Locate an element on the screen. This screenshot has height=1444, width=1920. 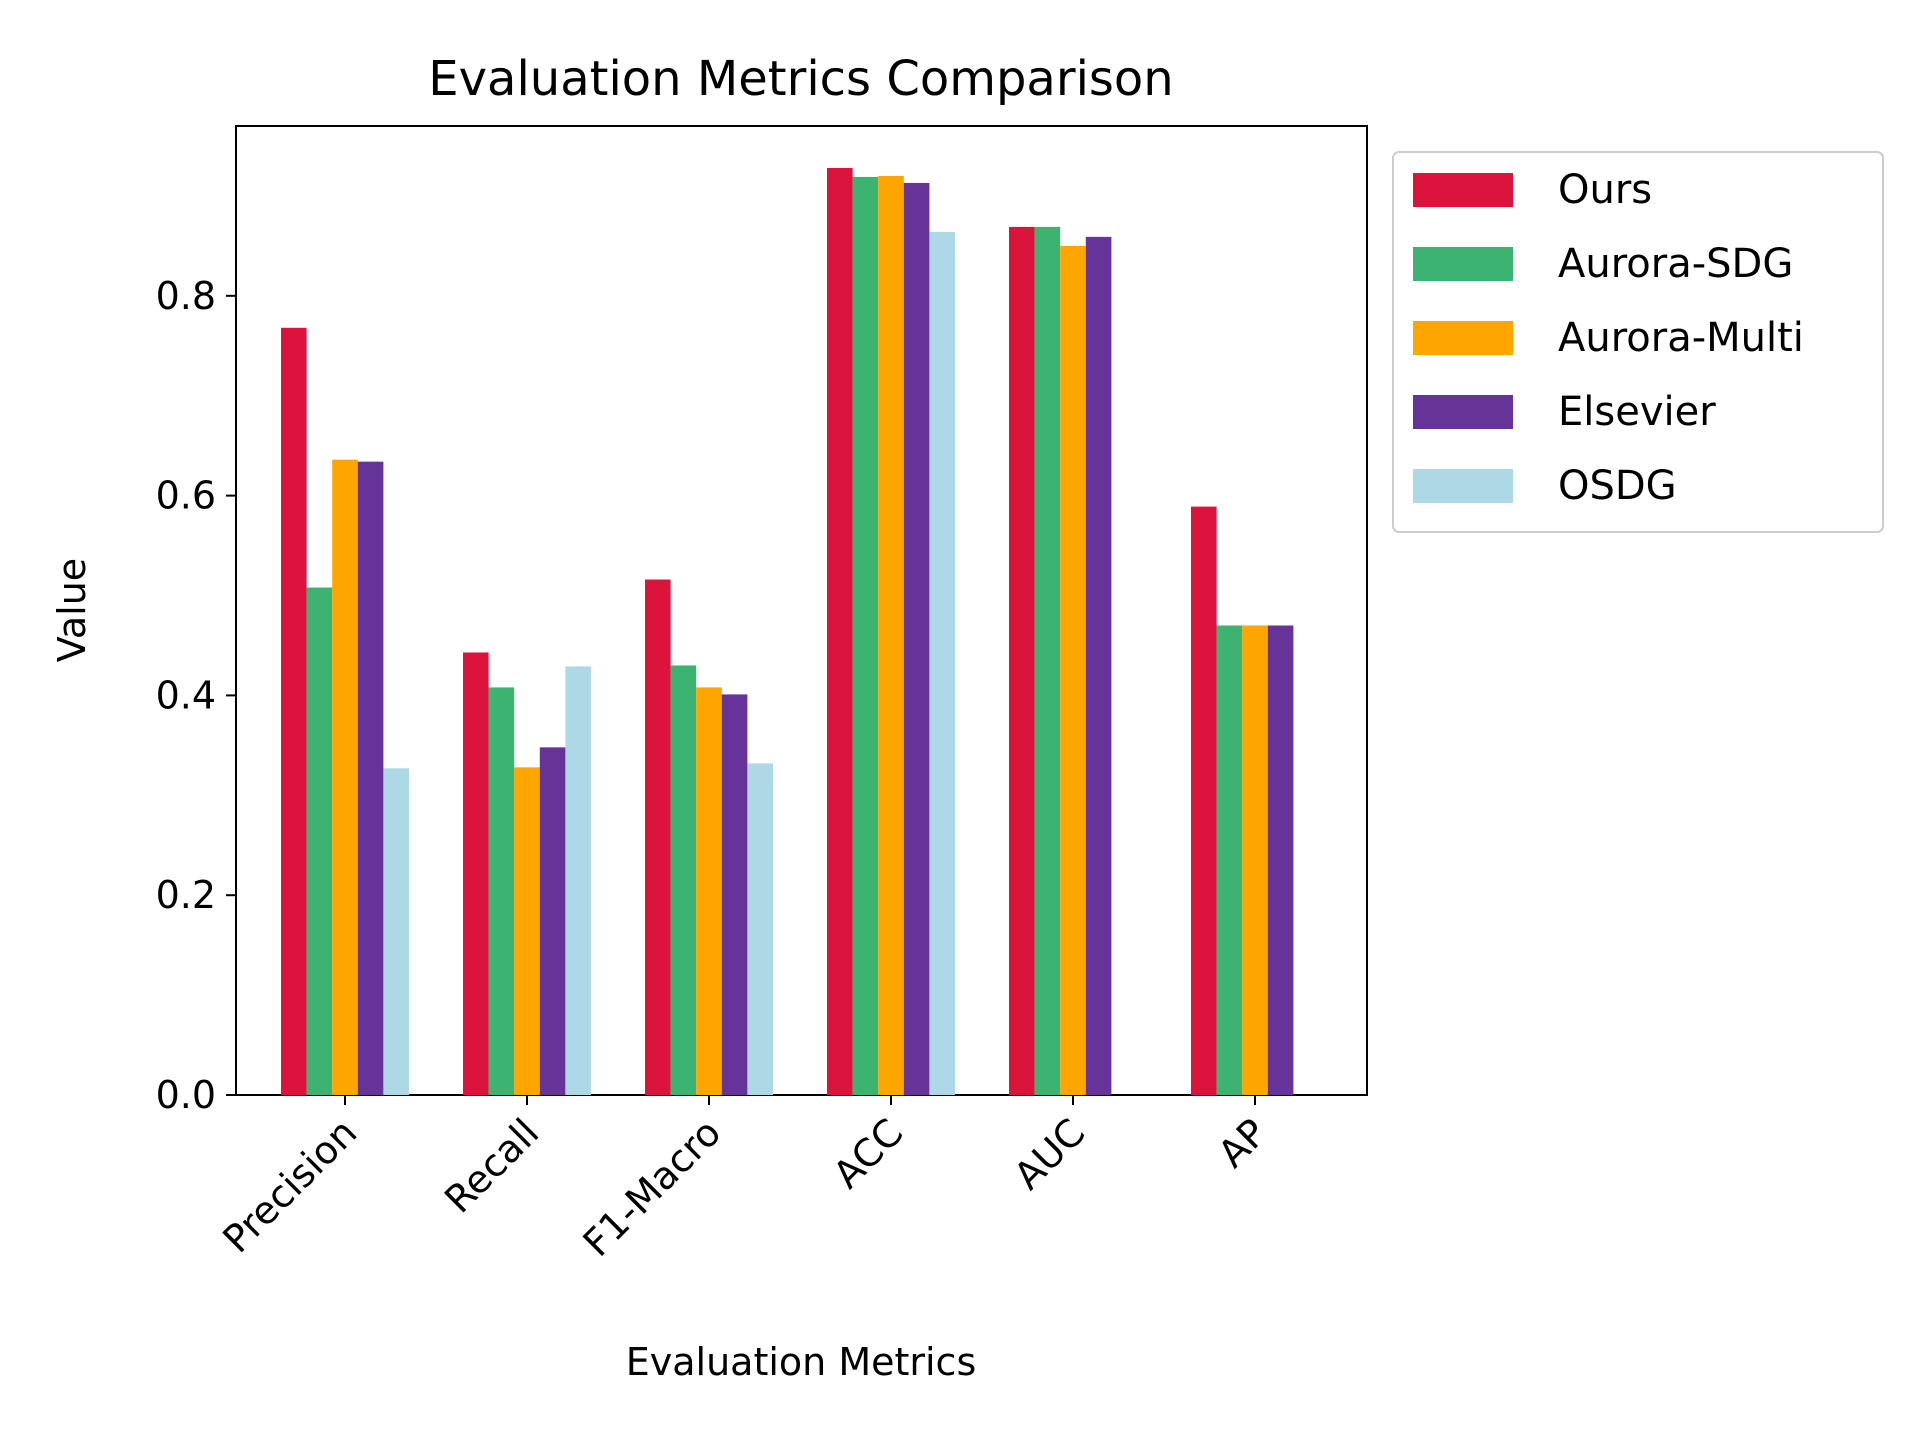
bar-elsevier-acc is located at coordinates (916, 638).